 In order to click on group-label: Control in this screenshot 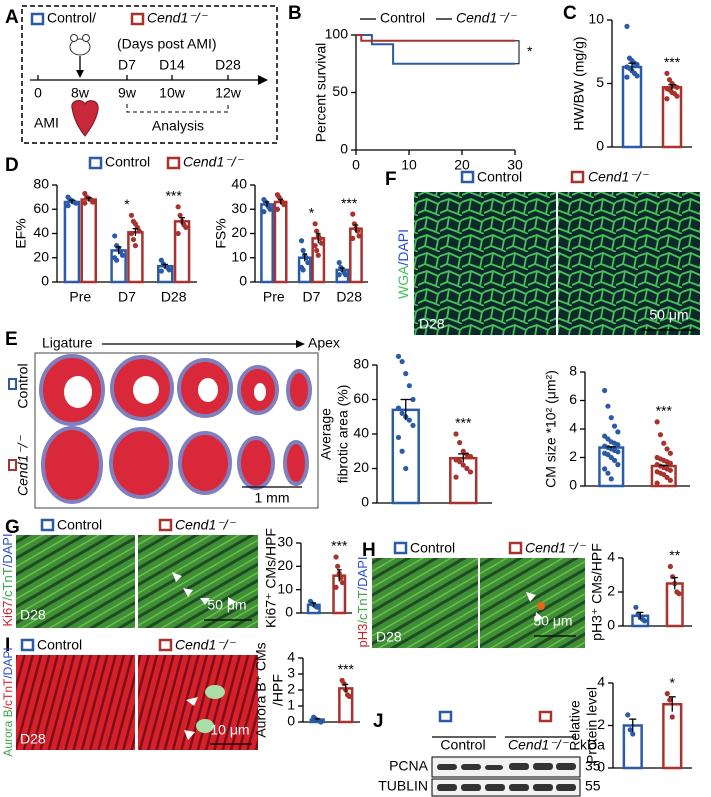, I will do `click(462, 745)`.